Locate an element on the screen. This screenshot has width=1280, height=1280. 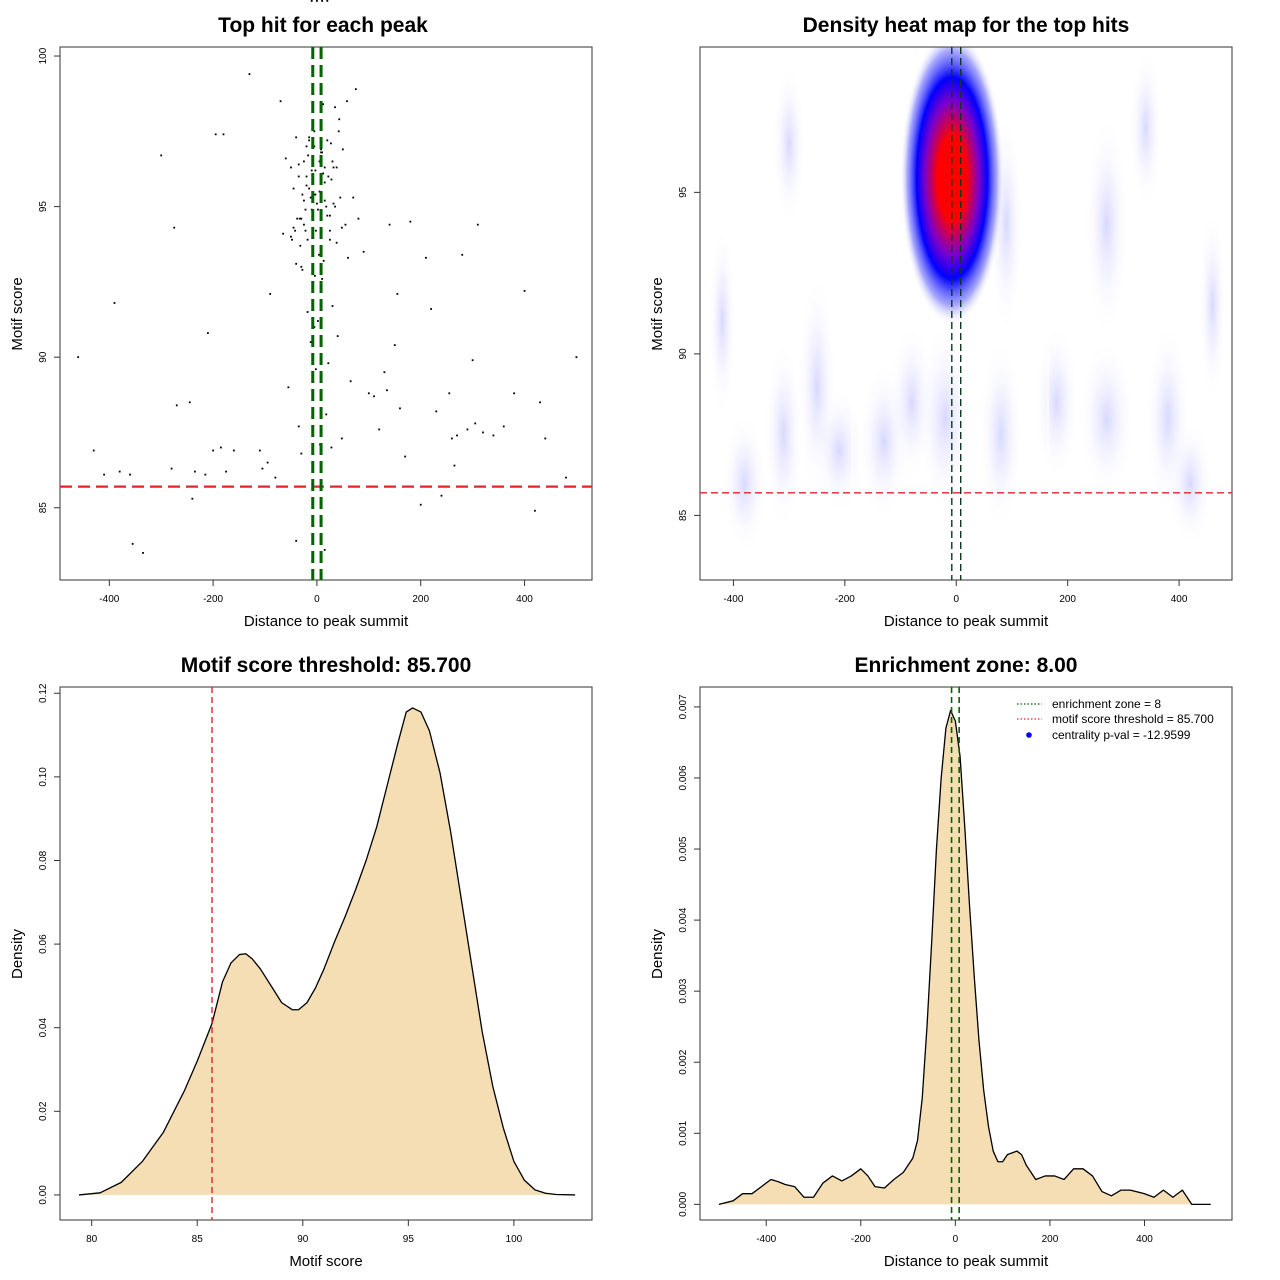
score-density-title: Motif score threshold: 85.700 is located at coordinates (326, 665).